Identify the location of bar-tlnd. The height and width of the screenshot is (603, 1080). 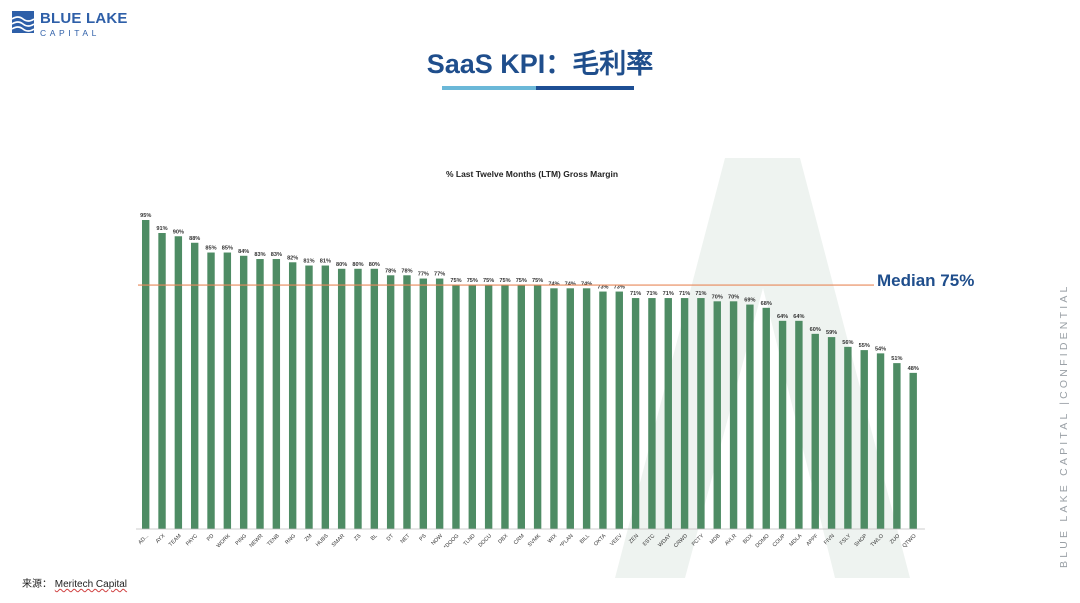
(472, 407).